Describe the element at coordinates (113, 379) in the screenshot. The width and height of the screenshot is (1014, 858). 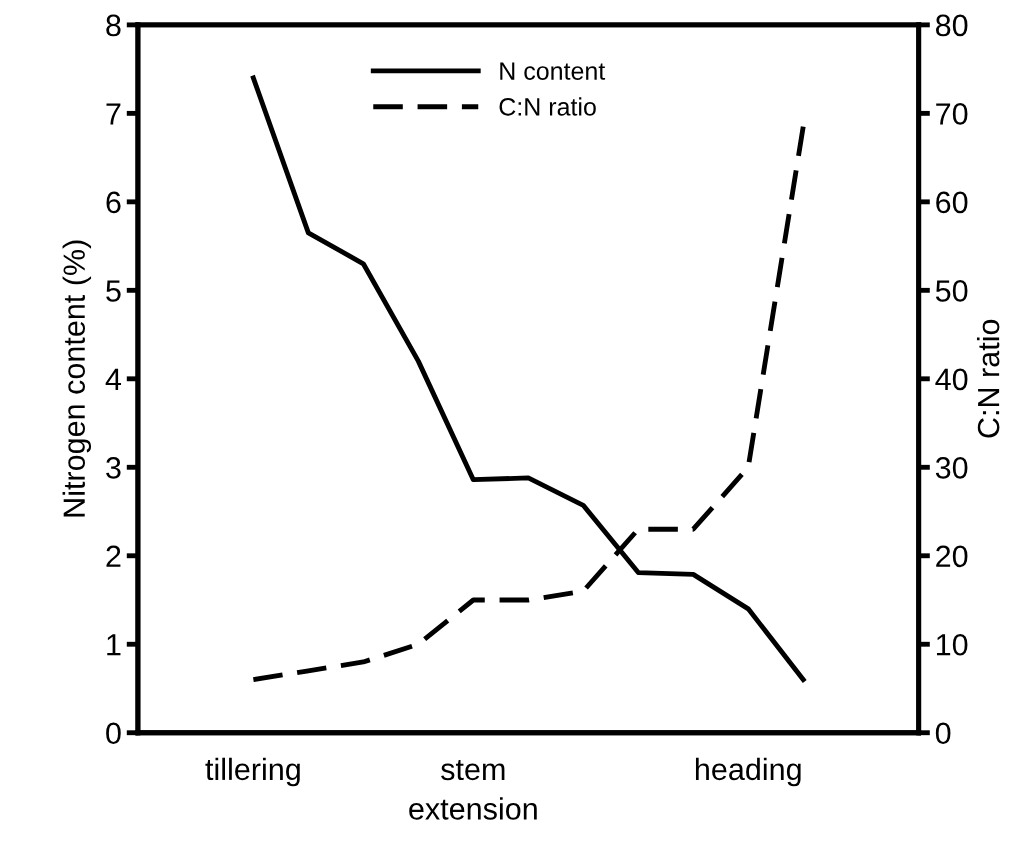
I see `y-tick-label: 4` at that location.